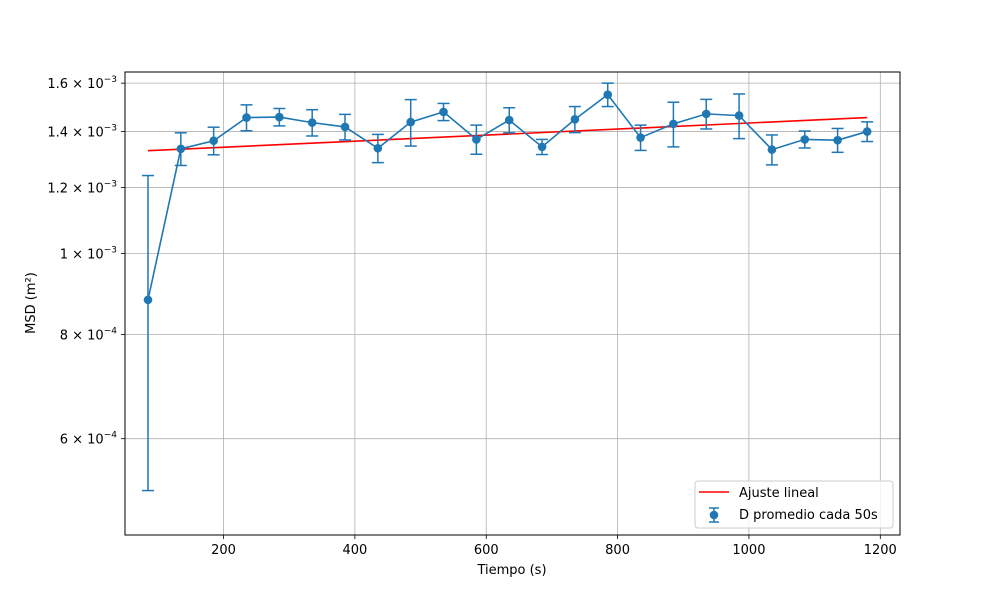 Image resolution: width=1000 pixels, height=600 pixels. I want to click on legend-marker, so click(714, 515).